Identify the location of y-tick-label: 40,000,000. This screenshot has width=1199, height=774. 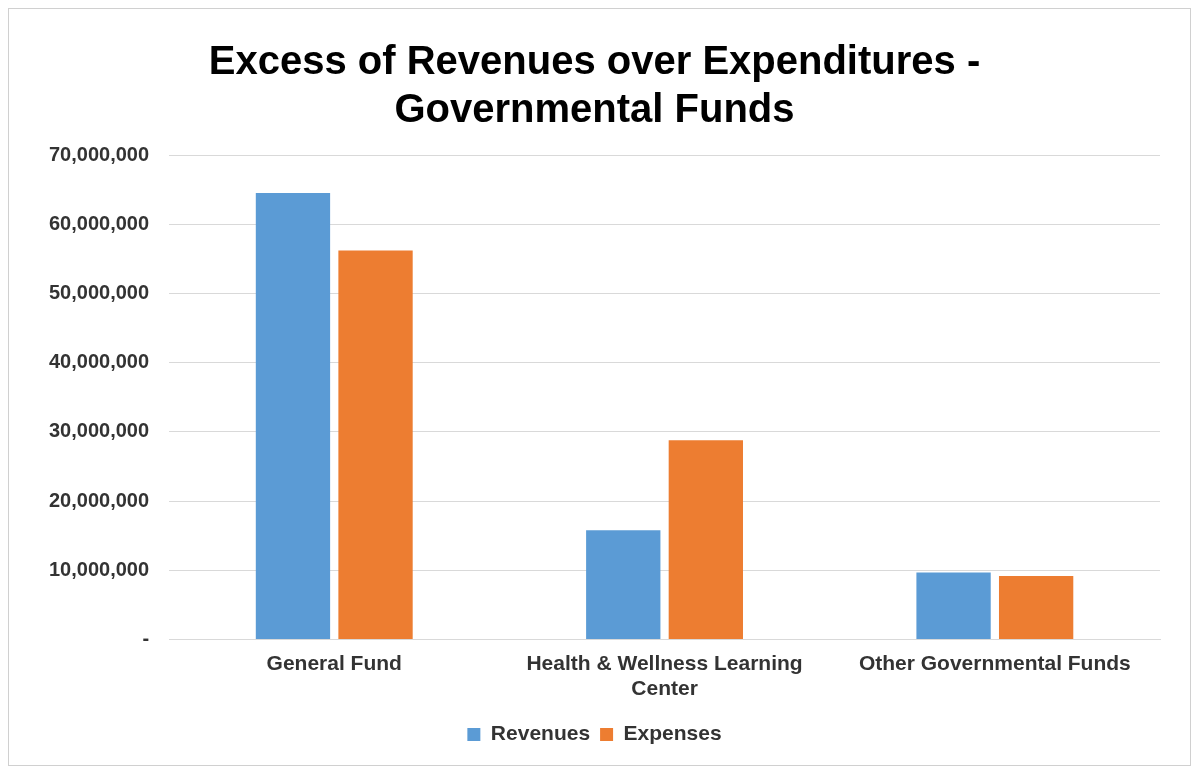
(99, 361).